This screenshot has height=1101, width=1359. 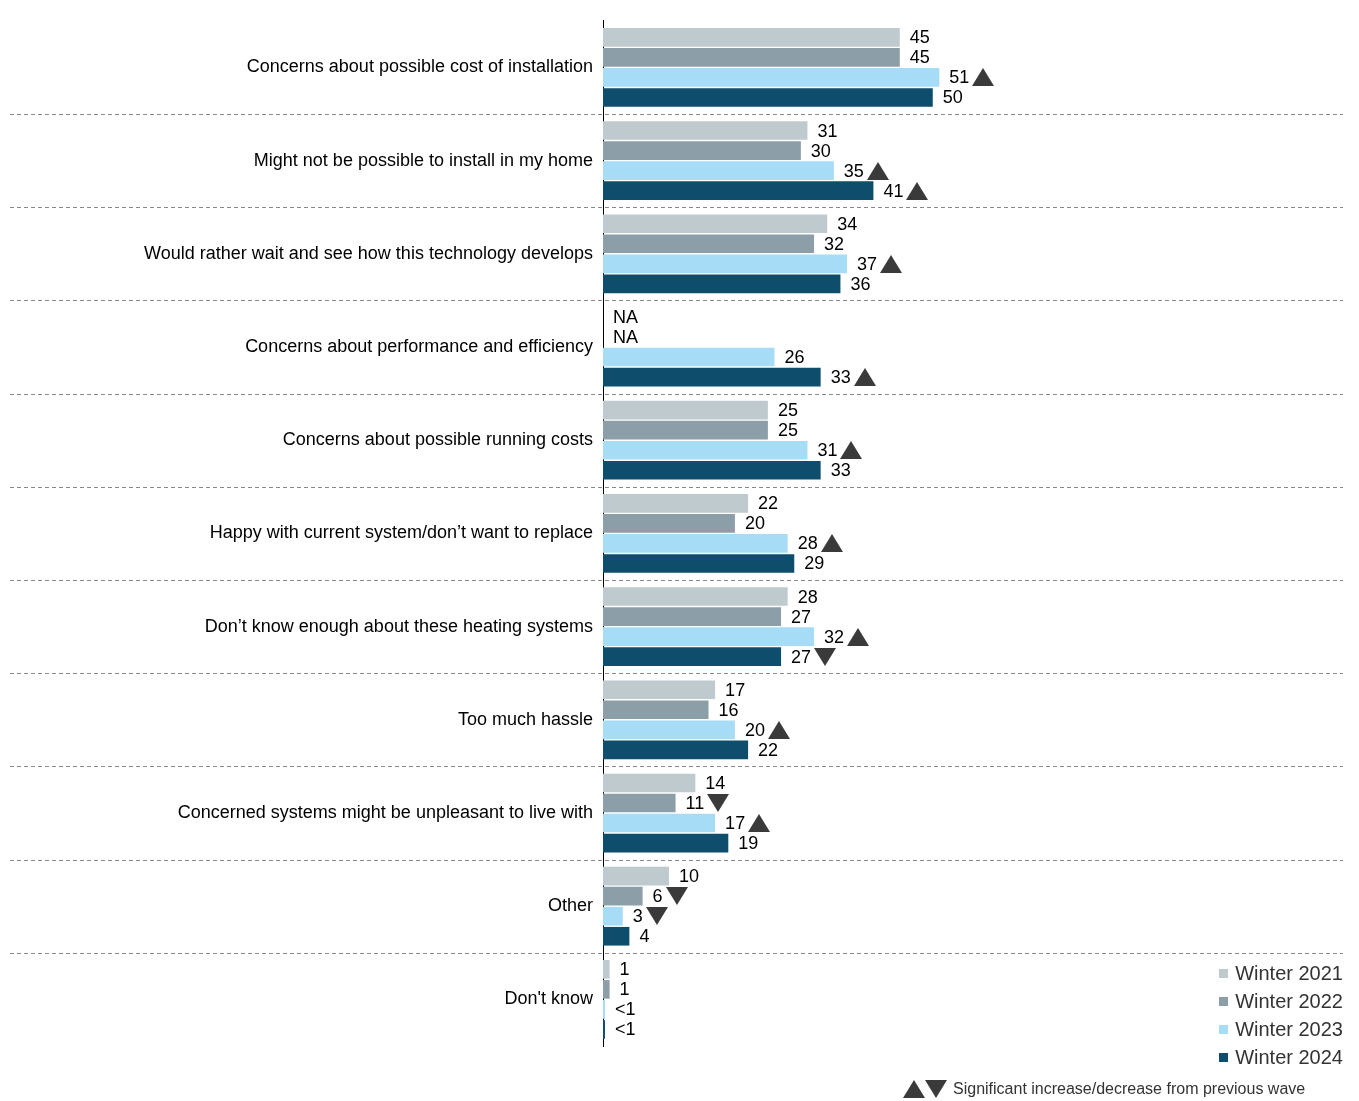 What do you see at coordinates (437, 439) in the screenshot?
I see `y-tick-label: Concerns about possible running costs` at bounding box center [437, 439].